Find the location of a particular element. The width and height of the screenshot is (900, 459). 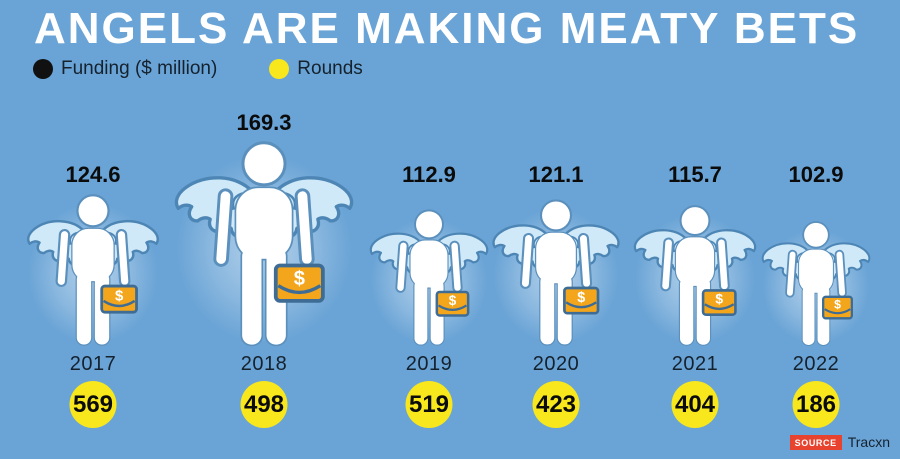

legend-label-funding: Funding ($ million) is located at coordinates (139, 68).